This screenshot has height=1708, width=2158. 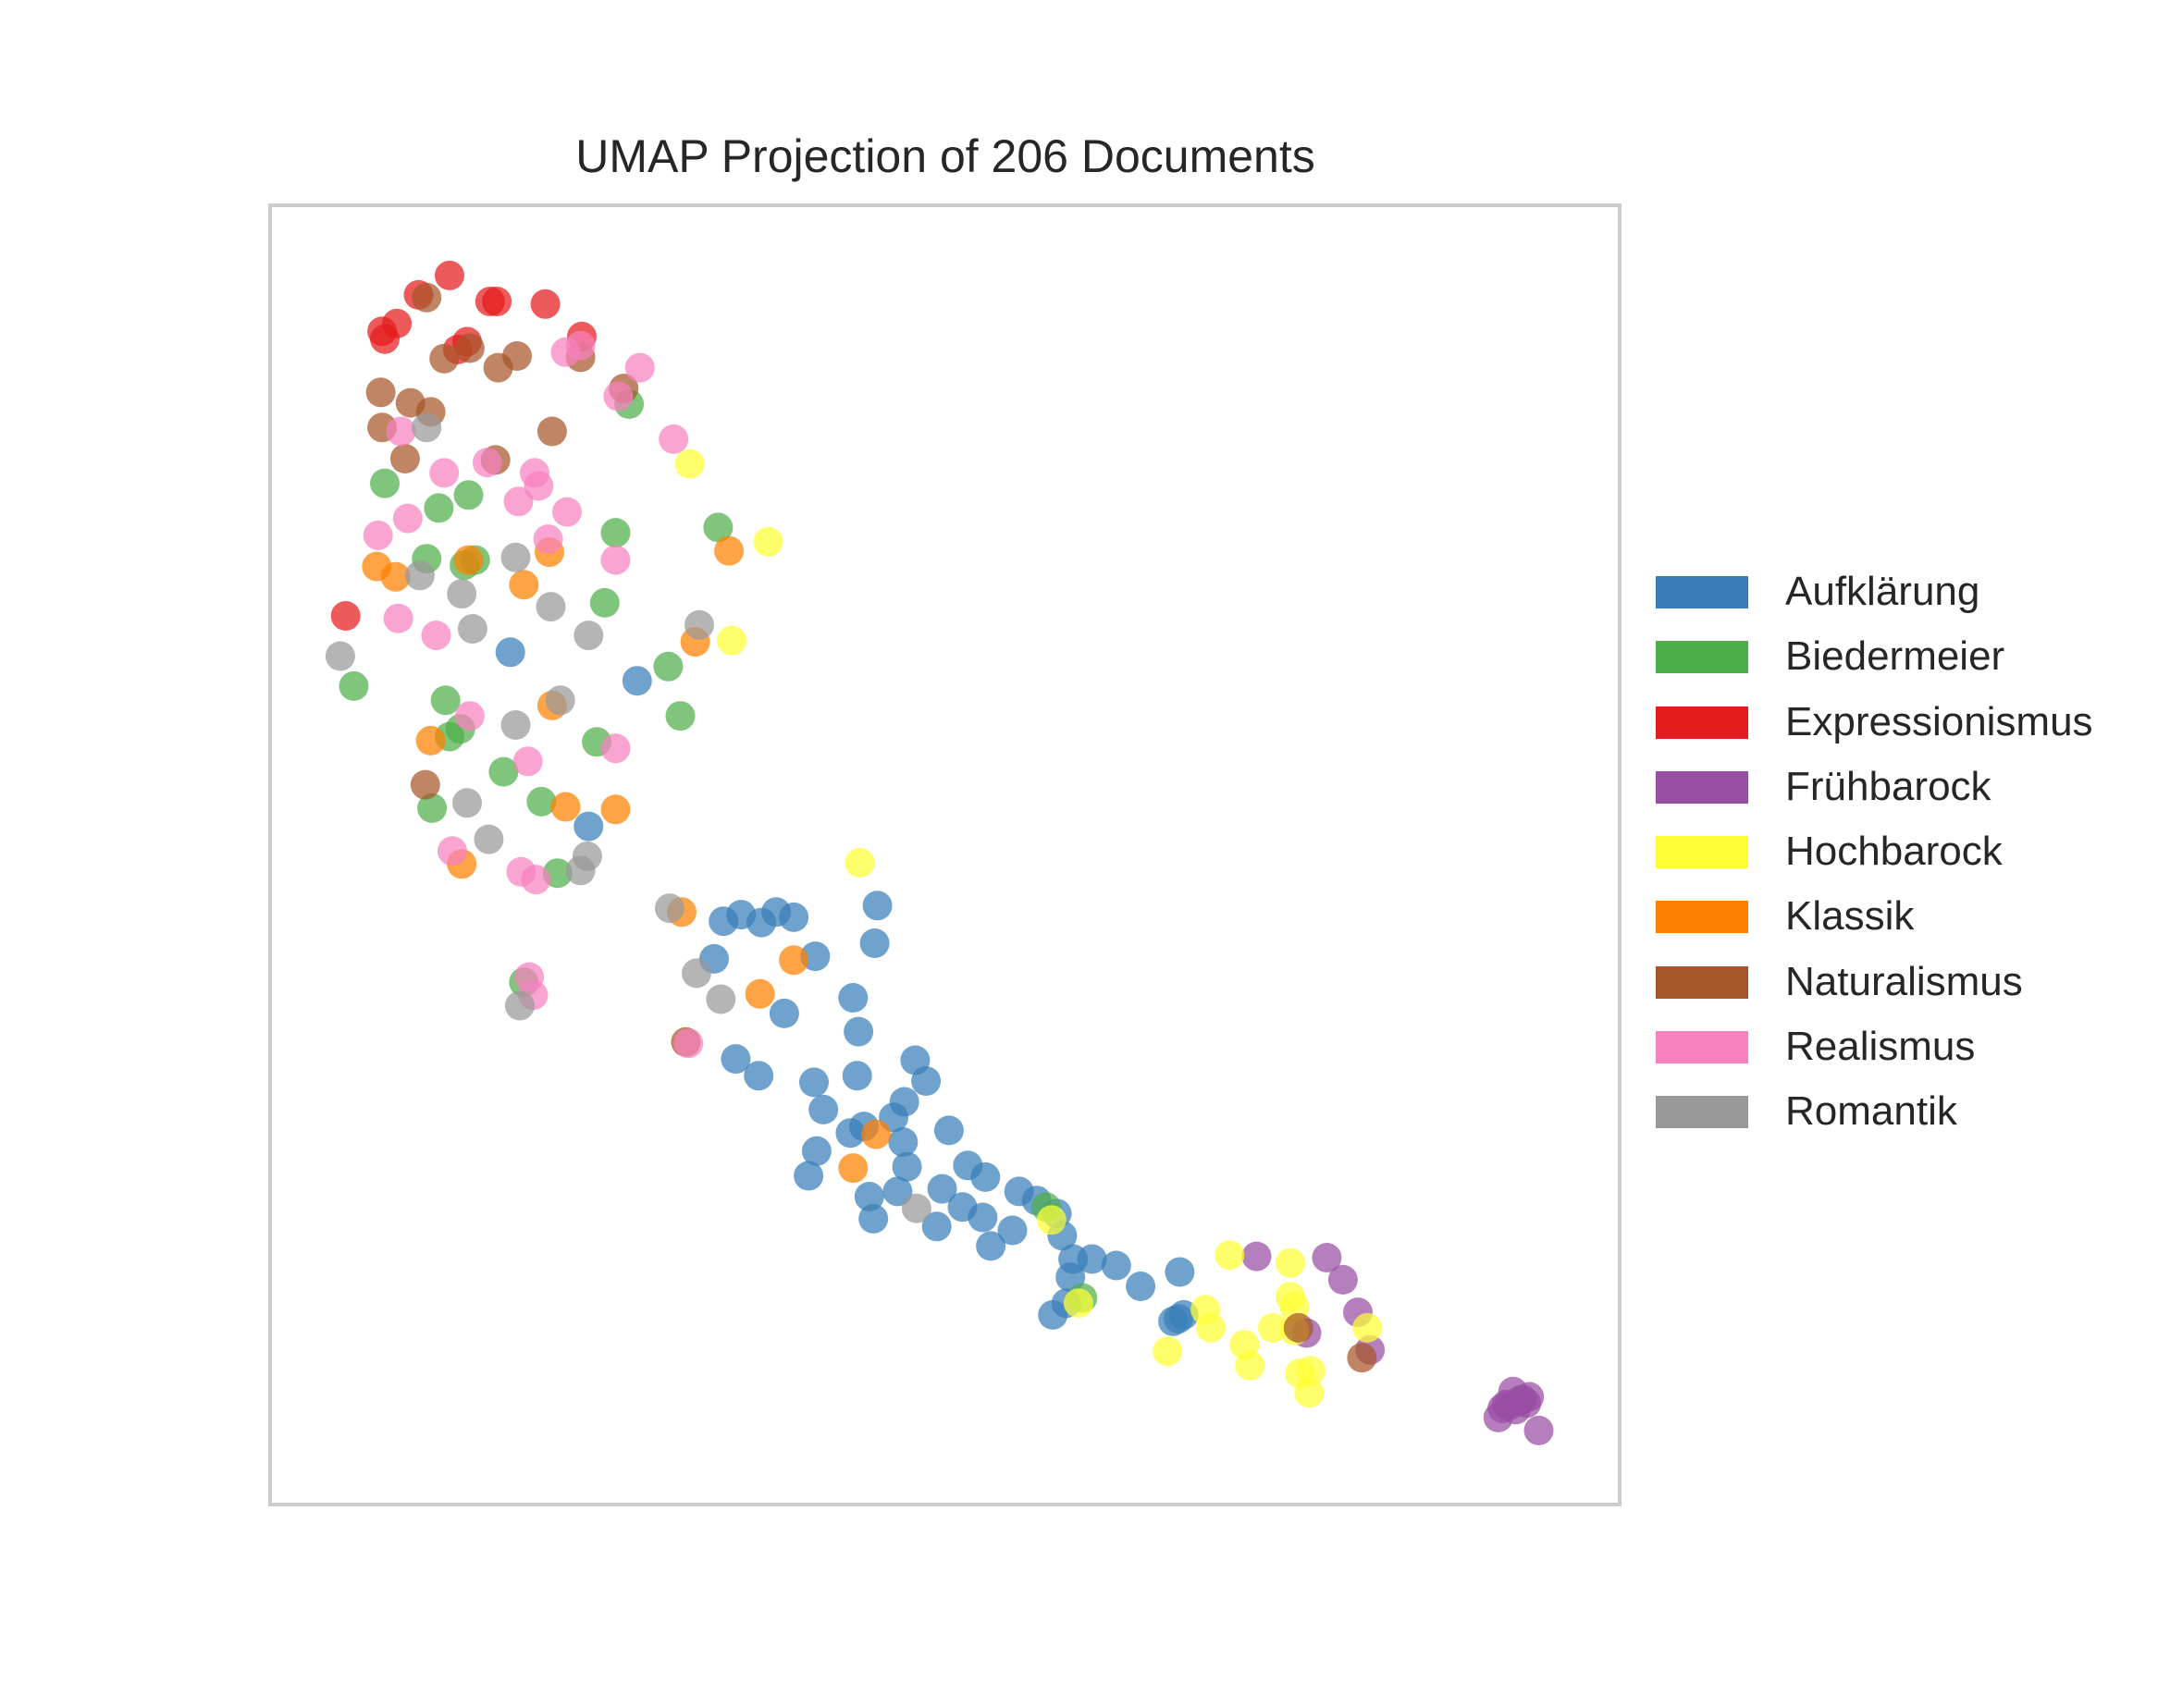 I want to click on legend-label: Realismus, so click(x=1880, y=1047).